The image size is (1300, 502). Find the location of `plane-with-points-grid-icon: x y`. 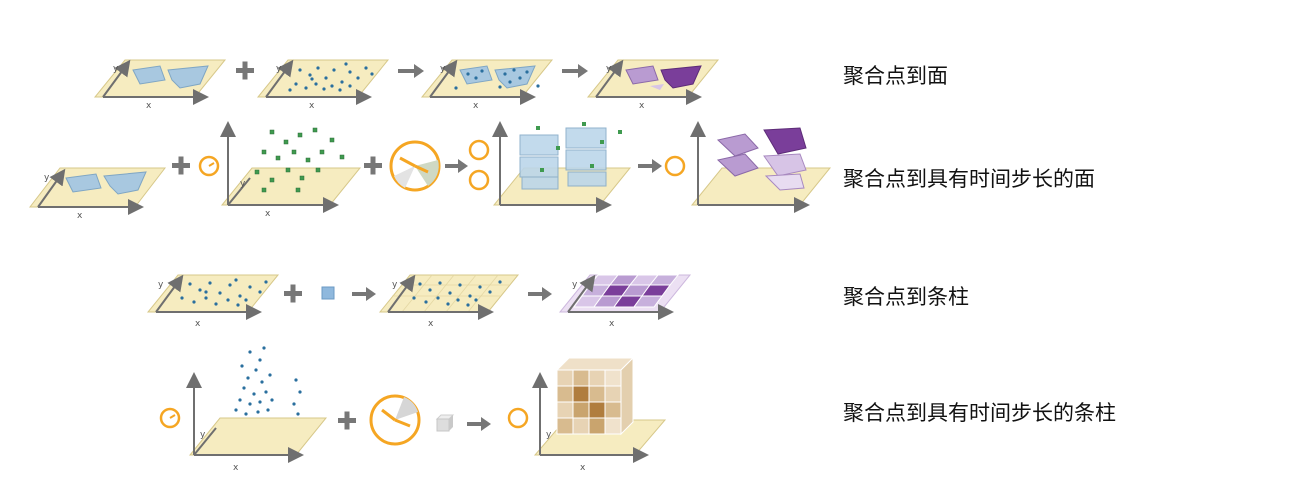

plane-with-points-grid-icon: x y is located at coordinates (449, 301).